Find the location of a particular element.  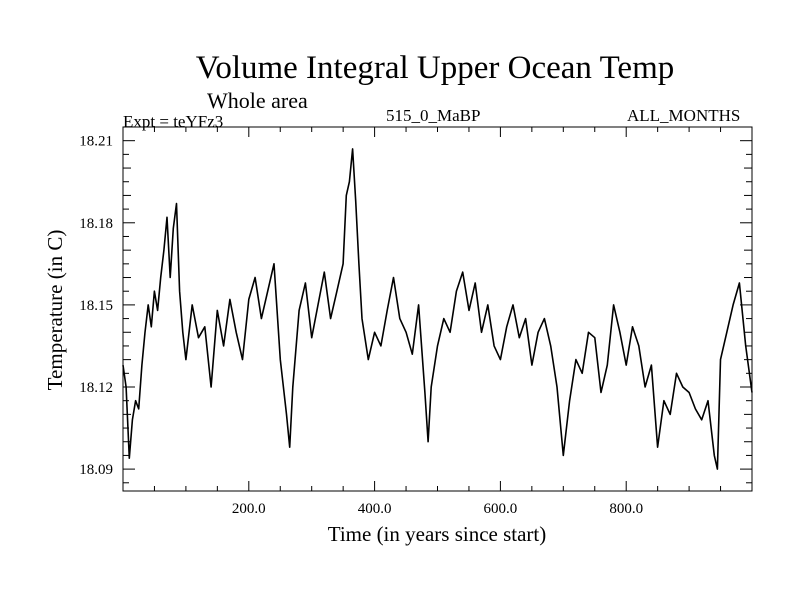

y-tick-label: 18.21 is located at coordinates (96, 142).